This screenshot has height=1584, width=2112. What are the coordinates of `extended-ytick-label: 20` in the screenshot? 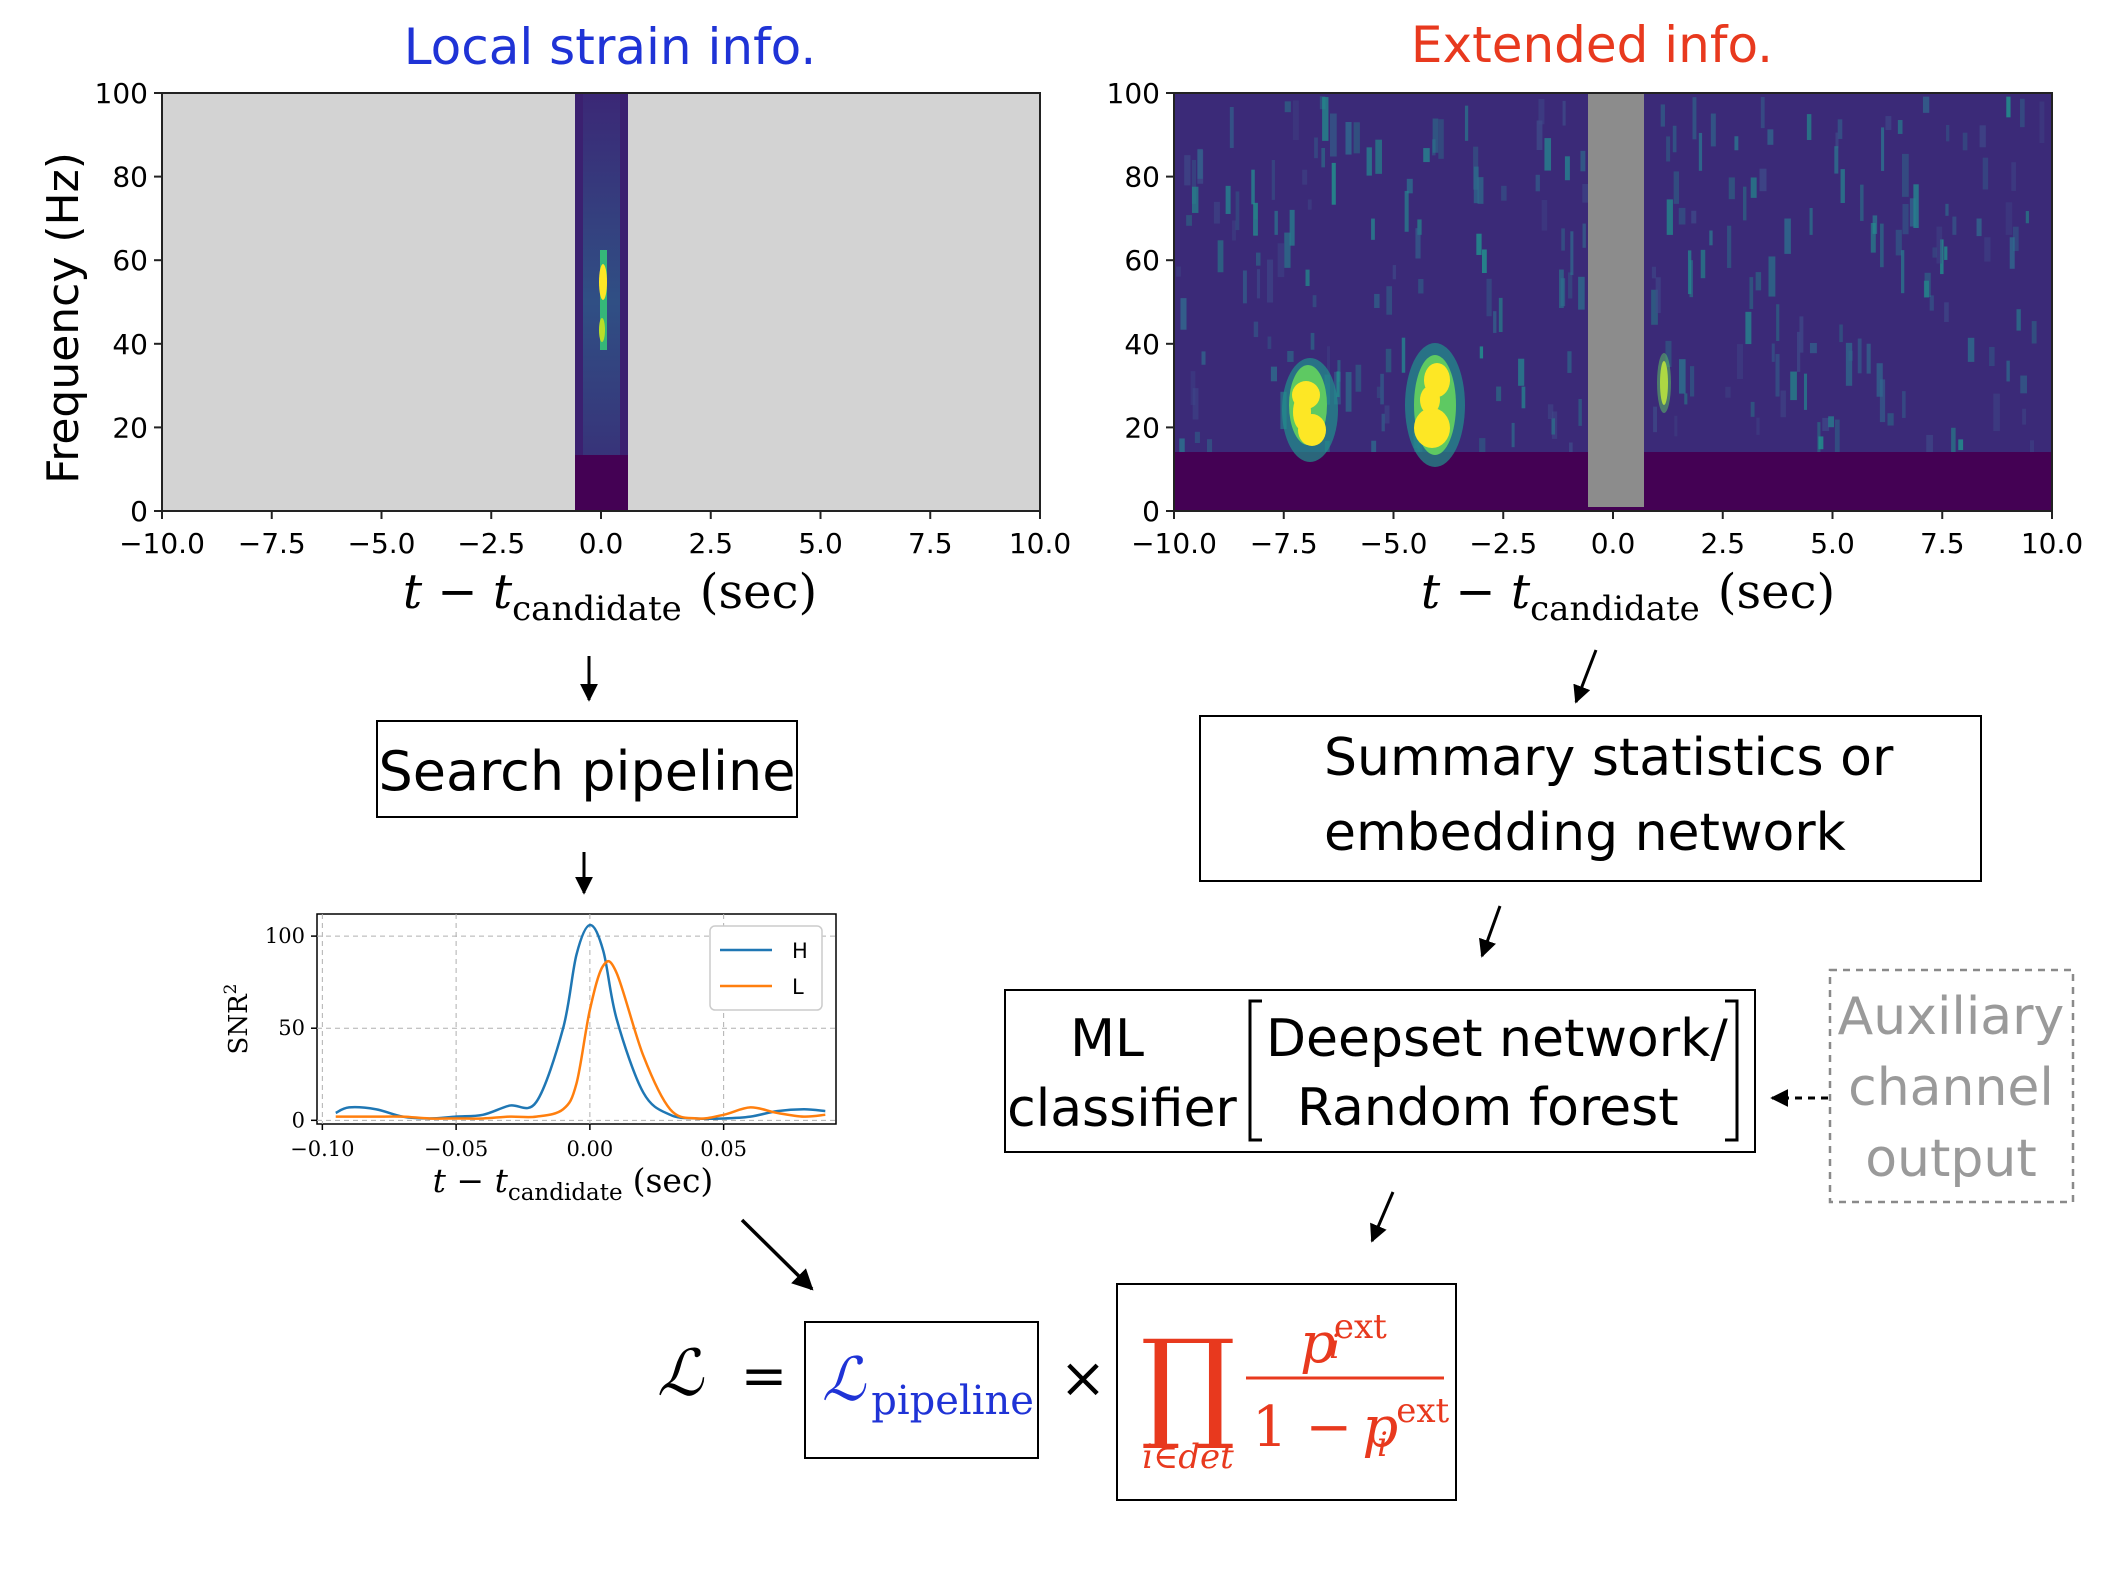 It's located at (1142, 427).